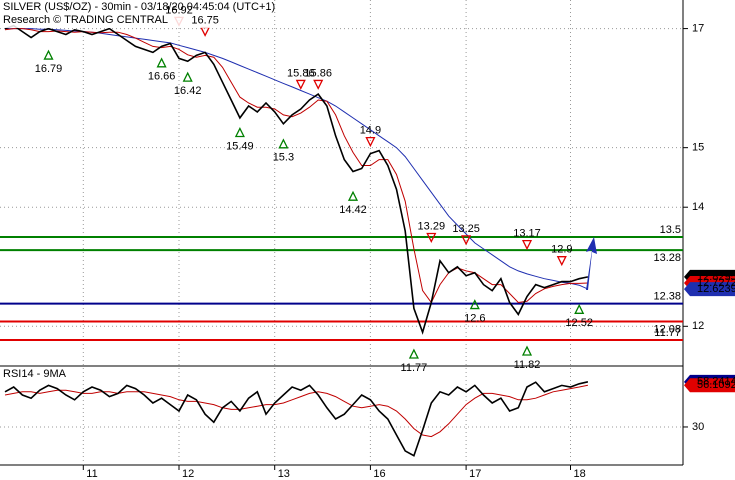 This screenshot has height=480, width=735. What do you see at coordinates (591, 263) in the screenshot?
I see `projection-arrow` at bounding box center [591, 263].